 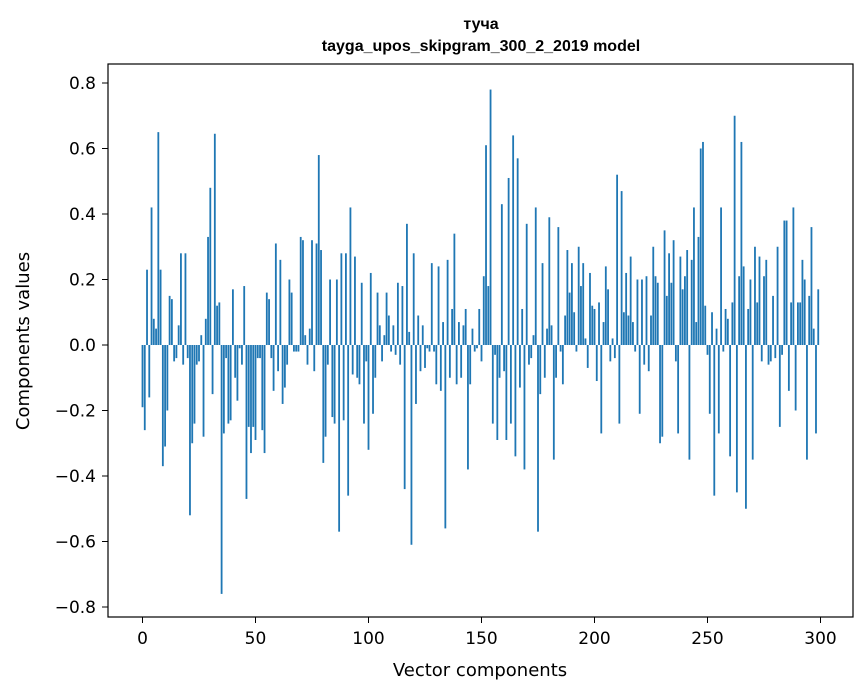 I want to click on x-tick-label: 200, so click(x=594, y=639).